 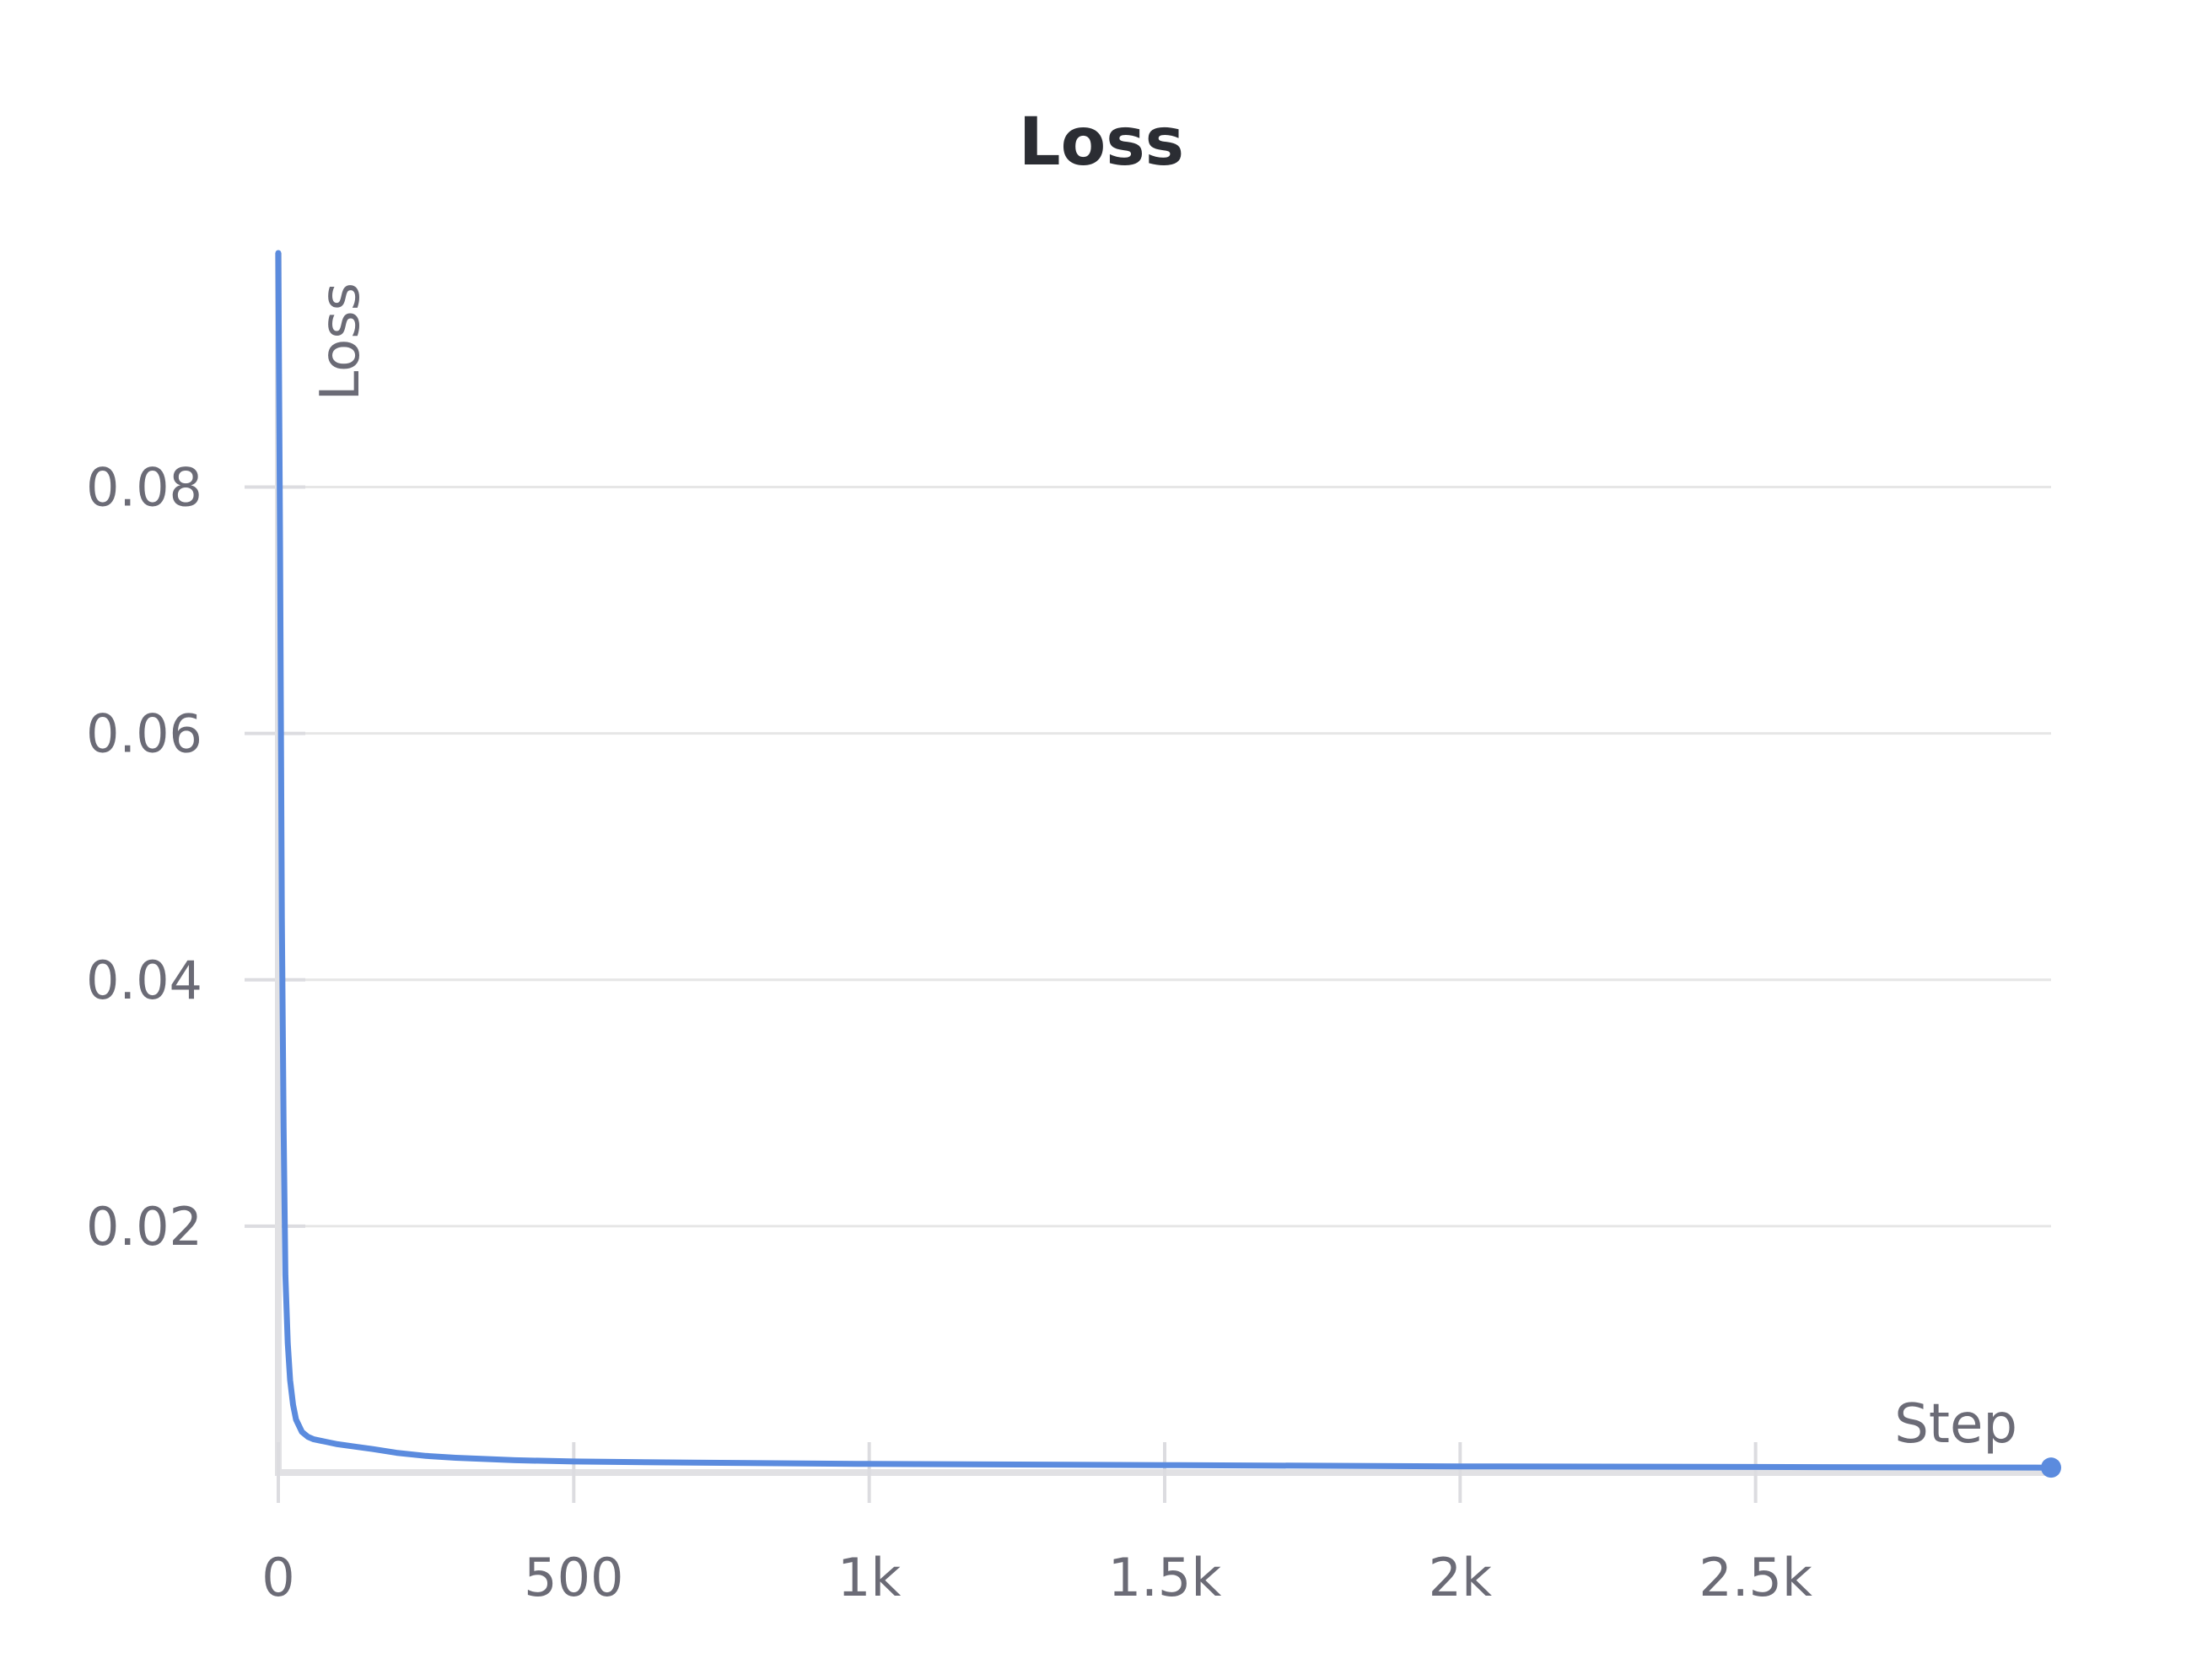 I want to click on x-tick-label: 500, so click(x=573, y=1578).